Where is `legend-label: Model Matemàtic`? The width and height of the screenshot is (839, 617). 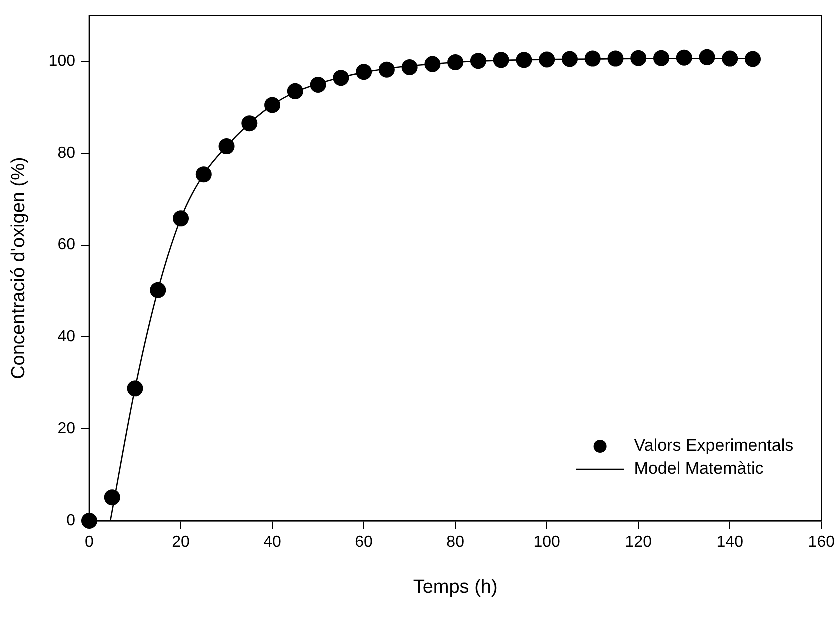 legend-label: Model Matemàtic is located at coordinates (699, 468).